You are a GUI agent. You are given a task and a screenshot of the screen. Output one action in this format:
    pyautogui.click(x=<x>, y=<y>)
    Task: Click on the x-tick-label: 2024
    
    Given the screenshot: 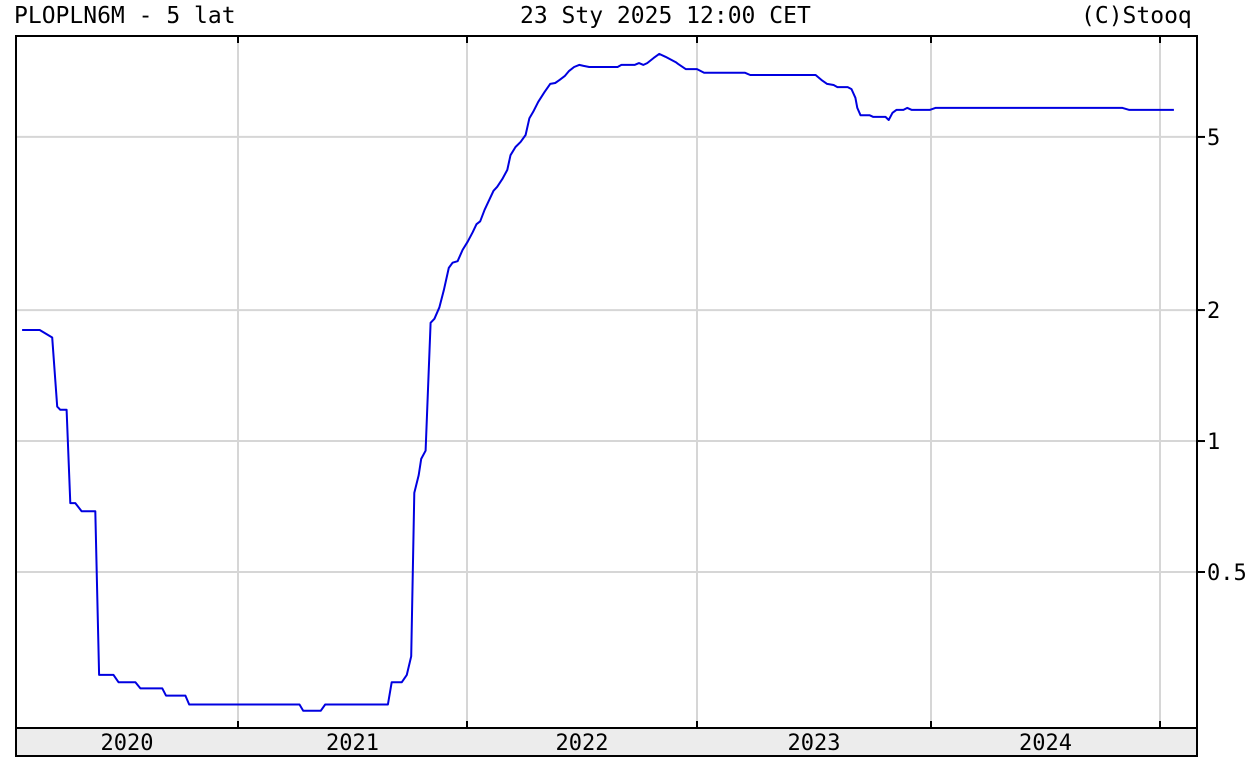 What is the action you would take?
    pyautogui.click(x=1045, y=743)
    